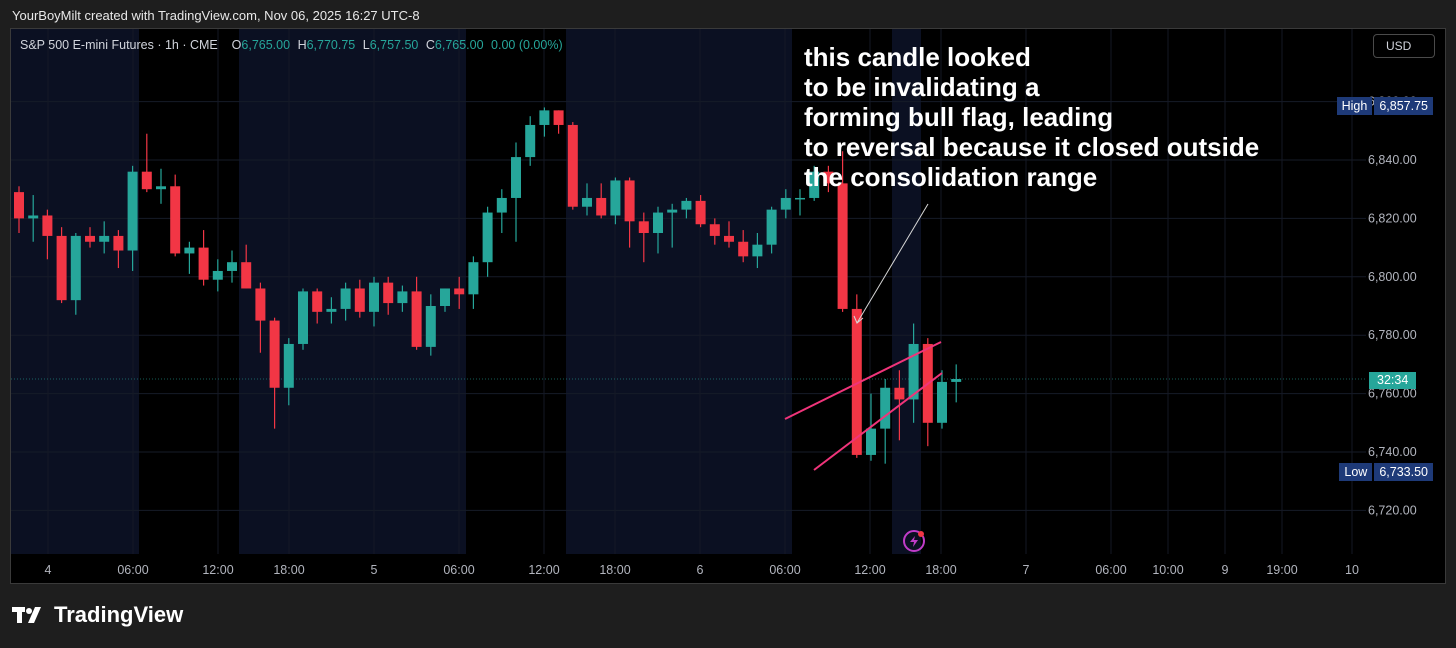 The height and width of the screenshot is (648, 1456). What do you see at coordinates (119, 45) in the screenshot?
I see `symbol-name: S&P 500 E-mini Futures · 1h · CME` at bounding box center [119, 45].